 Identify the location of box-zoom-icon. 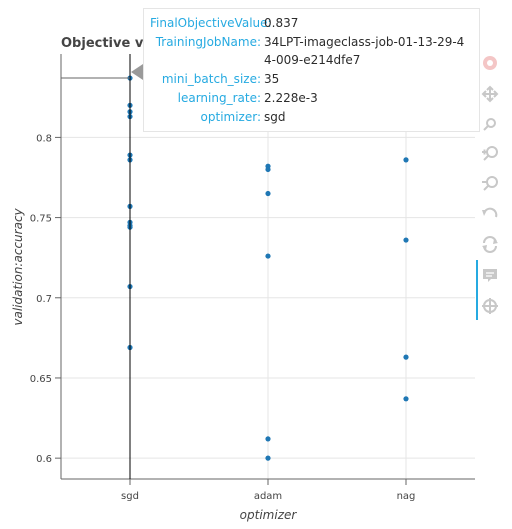
(489, 124).